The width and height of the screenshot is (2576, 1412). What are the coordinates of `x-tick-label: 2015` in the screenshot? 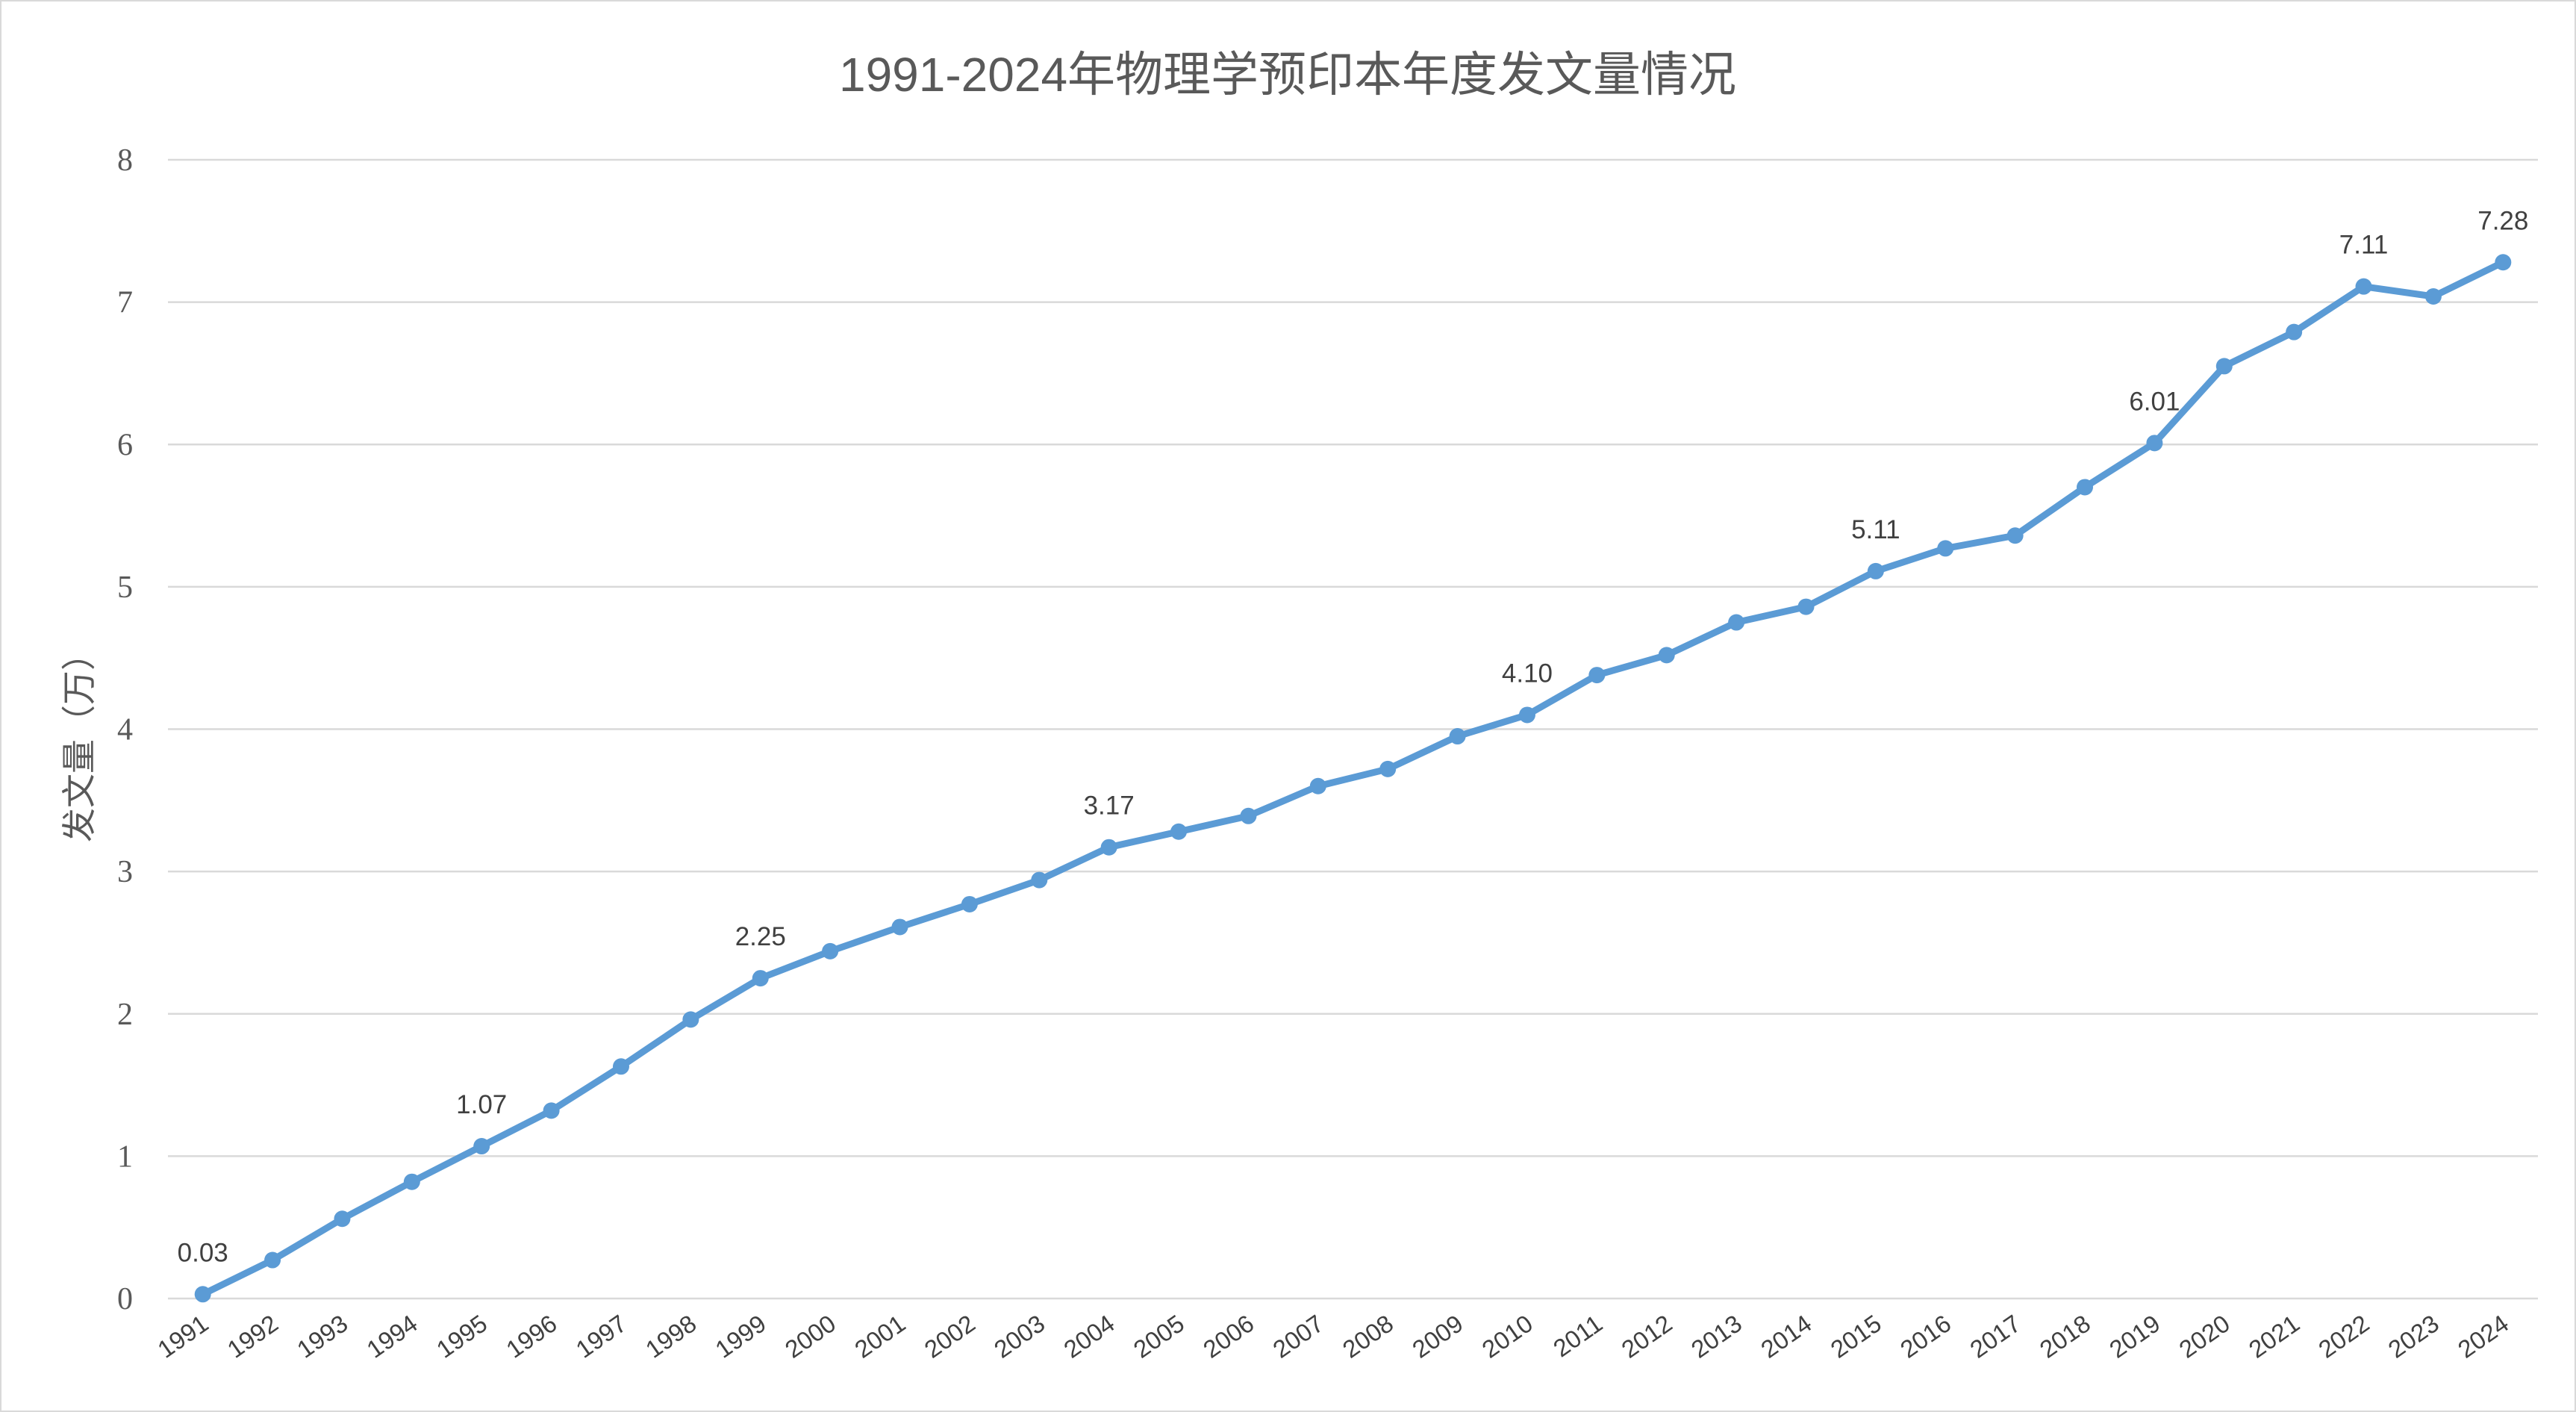 It's located at (1856, 1336).